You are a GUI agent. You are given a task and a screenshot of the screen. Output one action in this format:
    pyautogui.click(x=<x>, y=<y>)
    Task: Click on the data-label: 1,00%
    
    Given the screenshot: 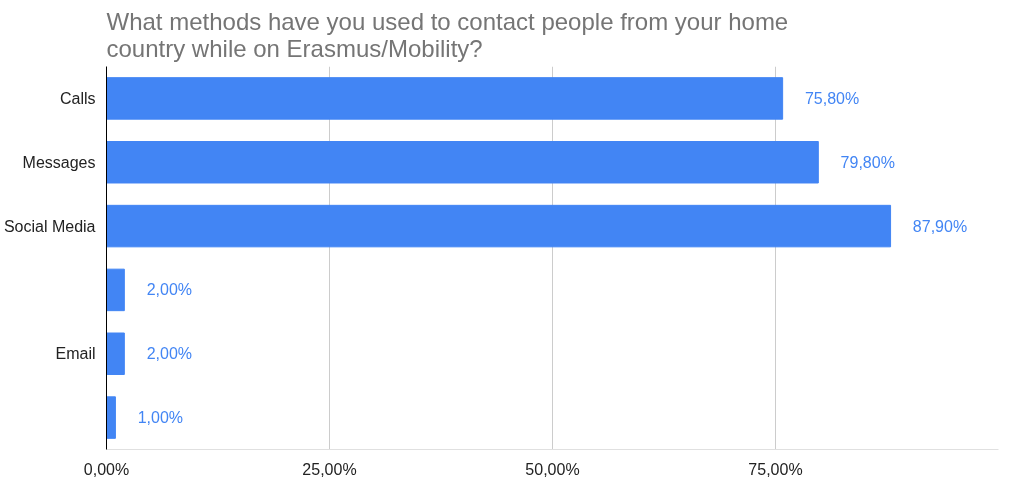 What is the action you would take?
    pyautogui.click(x=160, y=418)
    